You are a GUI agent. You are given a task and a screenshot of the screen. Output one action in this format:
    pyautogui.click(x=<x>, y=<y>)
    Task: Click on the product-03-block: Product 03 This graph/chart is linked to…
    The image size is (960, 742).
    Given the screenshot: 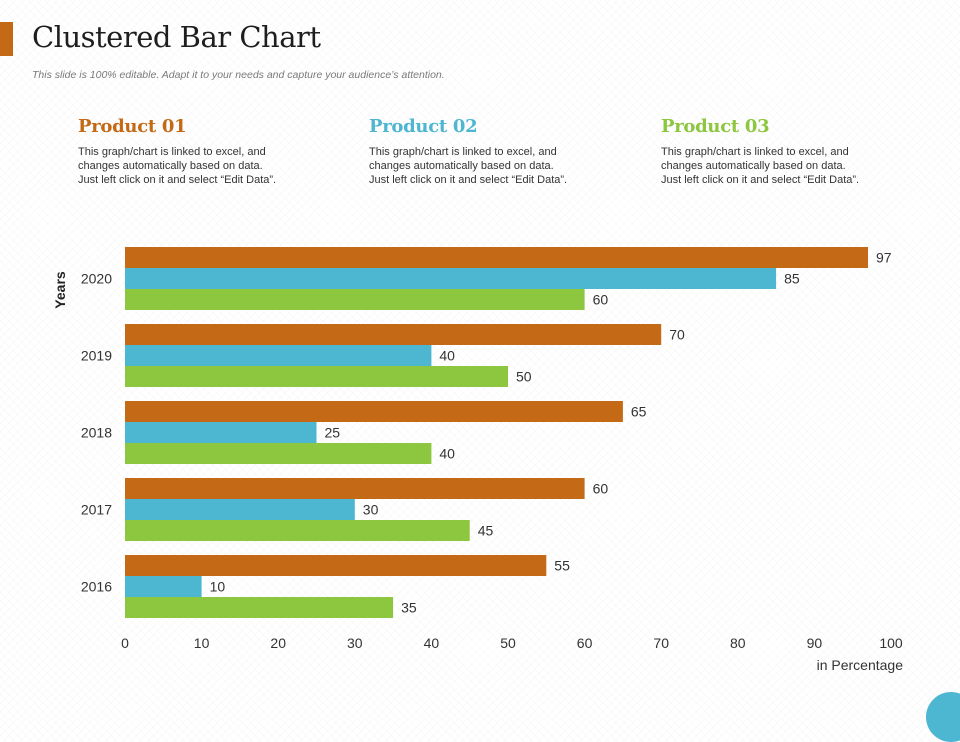 What is the action you would take?
    pyautogui.click(x=786, y=151)
    